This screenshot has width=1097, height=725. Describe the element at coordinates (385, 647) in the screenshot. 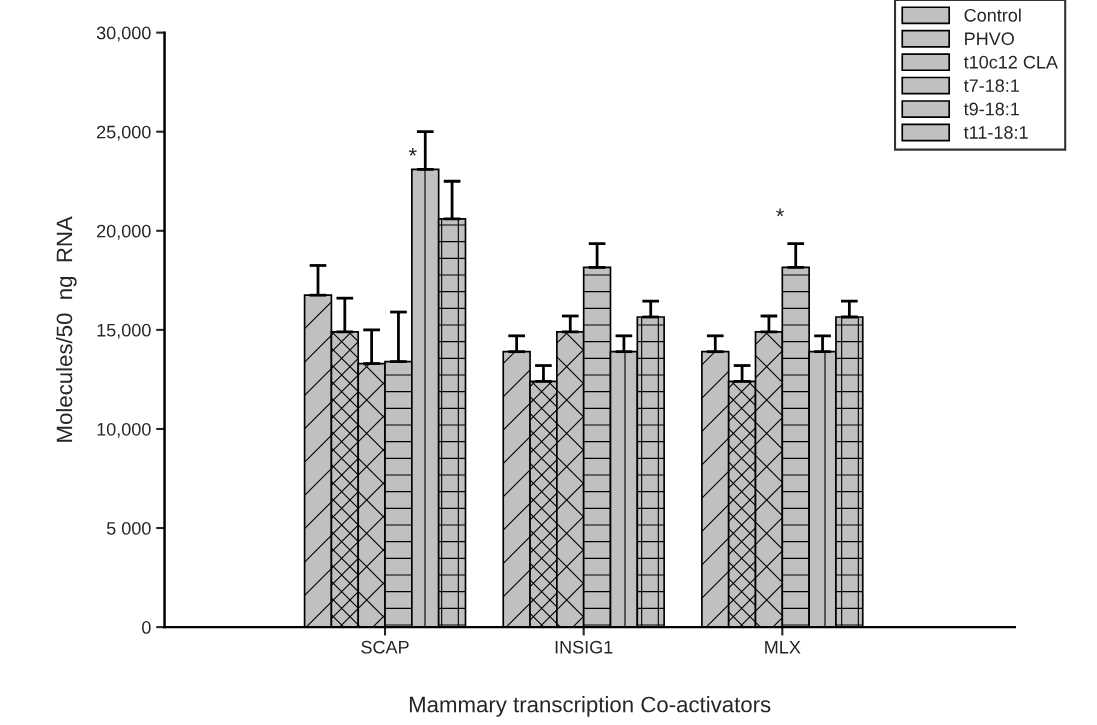

I see `x-tick-label: SCAP` at that location.